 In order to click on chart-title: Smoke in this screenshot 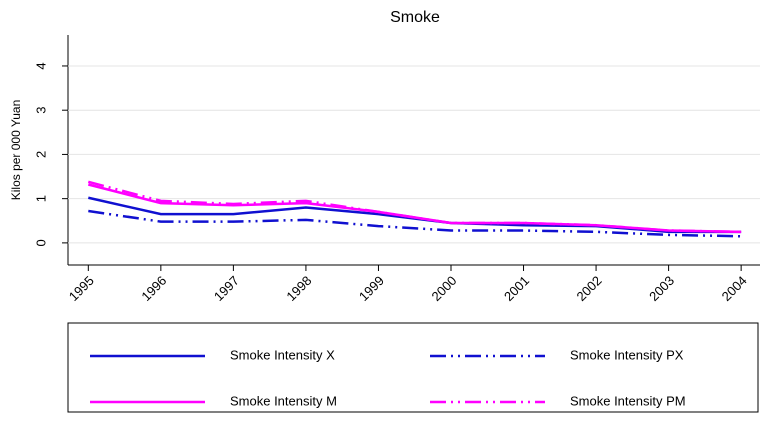, I will do `click(415, 17)`.